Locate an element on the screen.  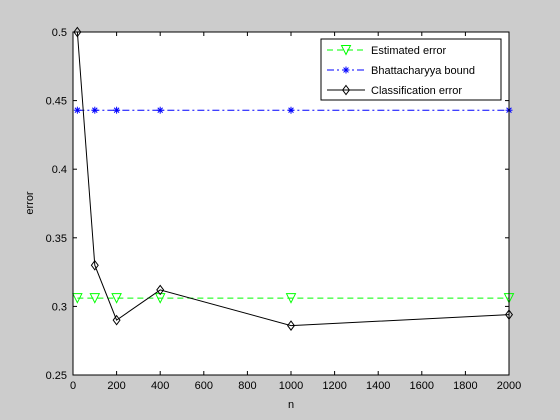
y-tick-label: 0.5 is located at coordinates (59, 33).